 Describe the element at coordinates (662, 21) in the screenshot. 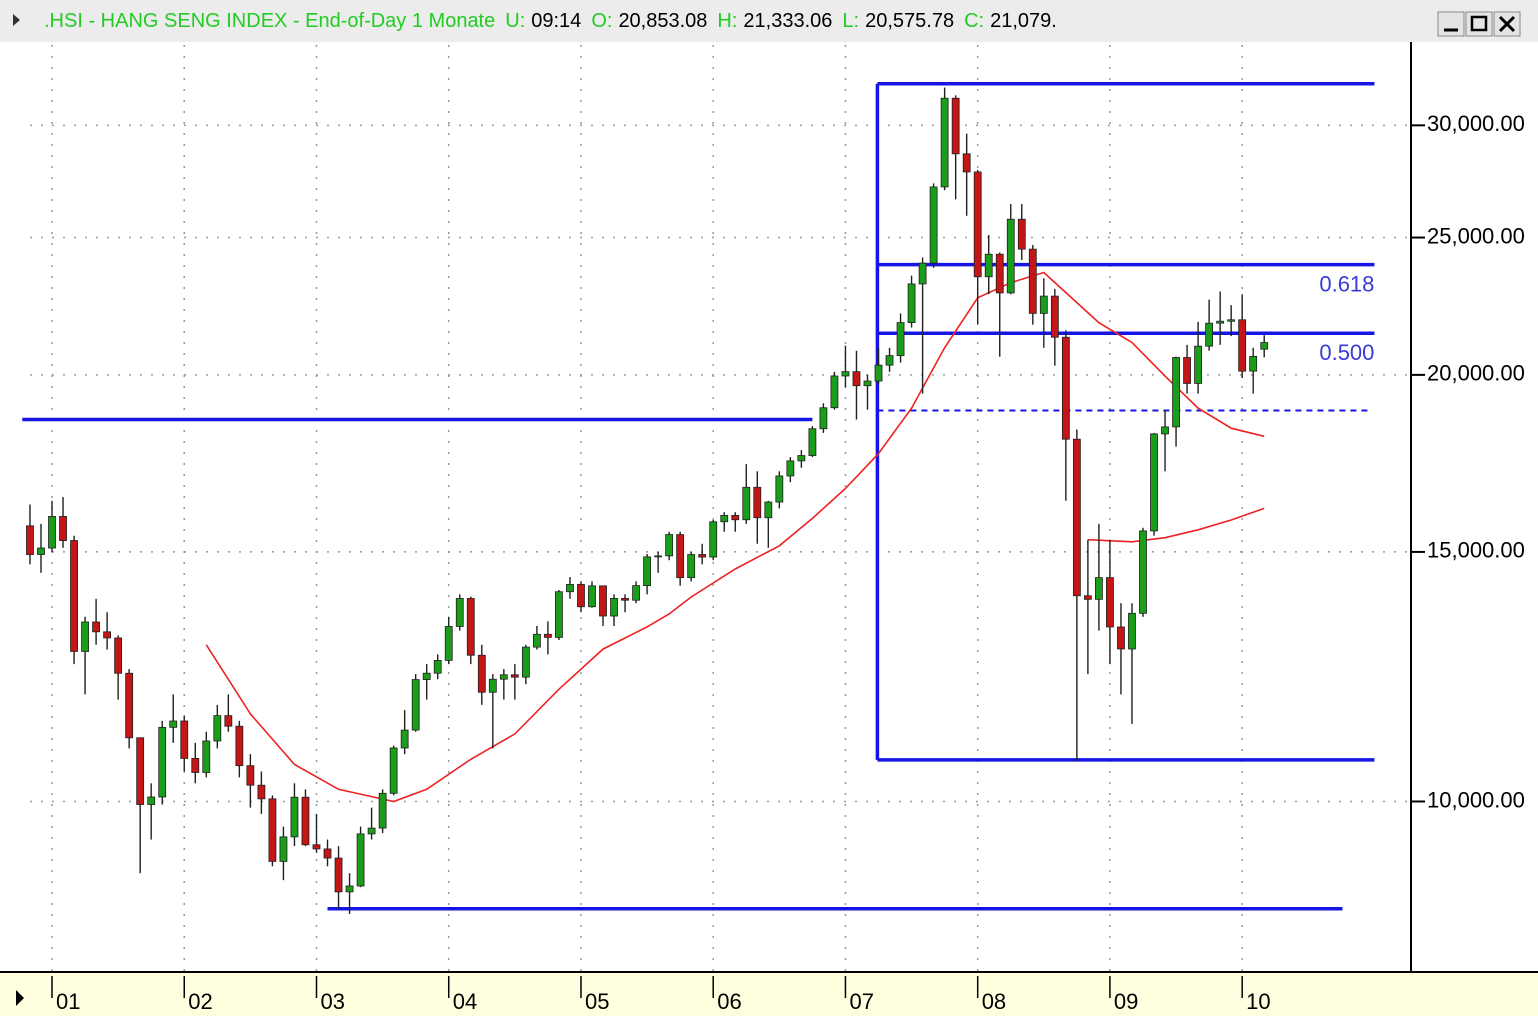

I see `header-field-value: 20,853.08` at that location.